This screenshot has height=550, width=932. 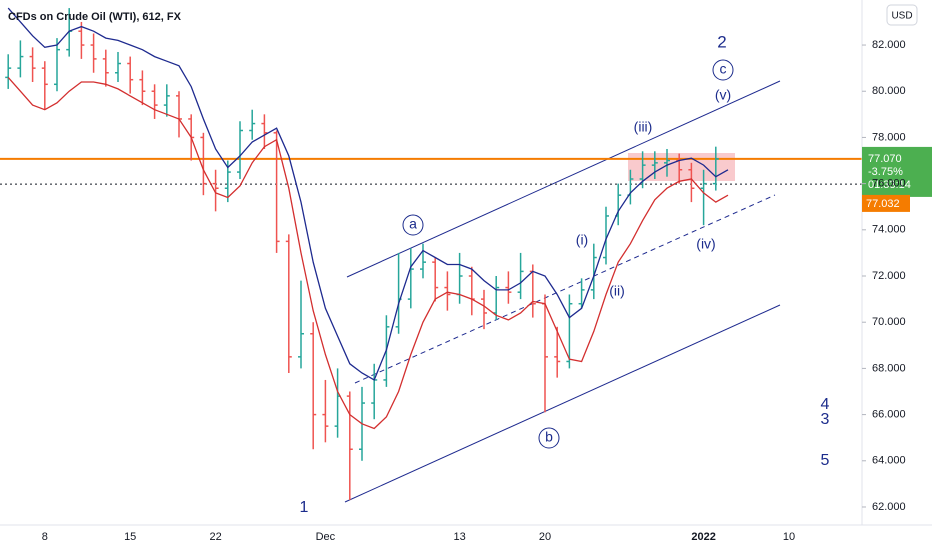 What do you see at coordinates (889, 230) in the screenshot?
I see `y-tick-label: 74.000` at bounding box center [889, 230].